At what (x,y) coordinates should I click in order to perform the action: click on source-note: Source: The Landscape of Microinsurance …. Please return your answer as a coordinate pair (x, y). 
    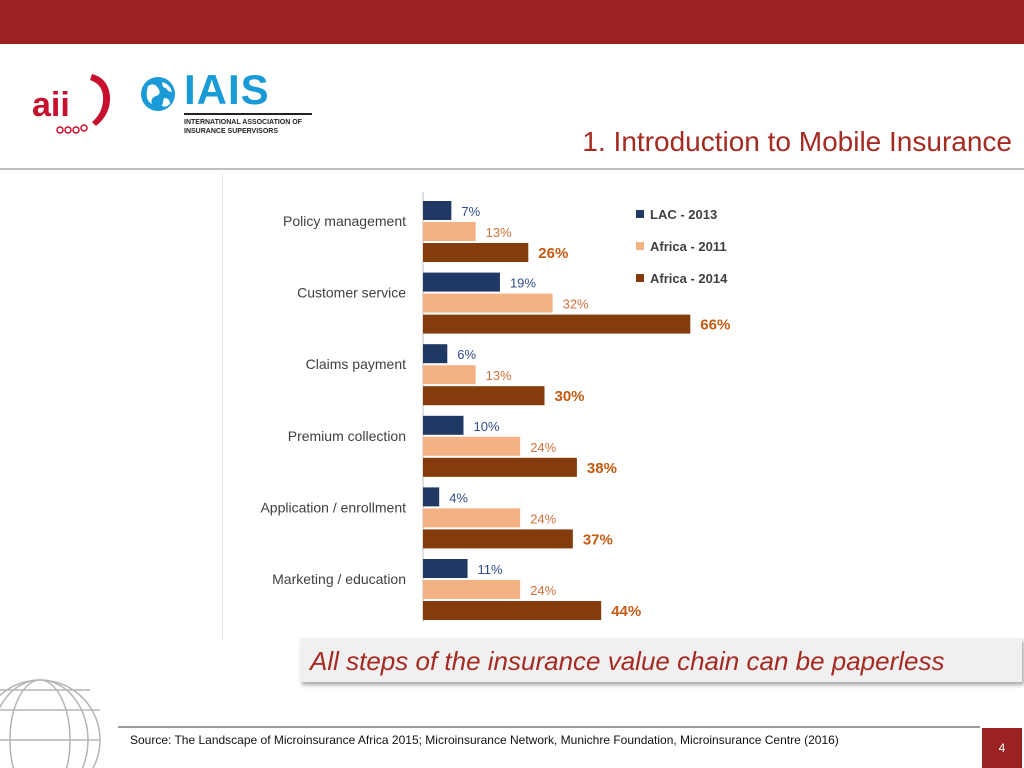
    Looking at the image, I should click on (484, 740).